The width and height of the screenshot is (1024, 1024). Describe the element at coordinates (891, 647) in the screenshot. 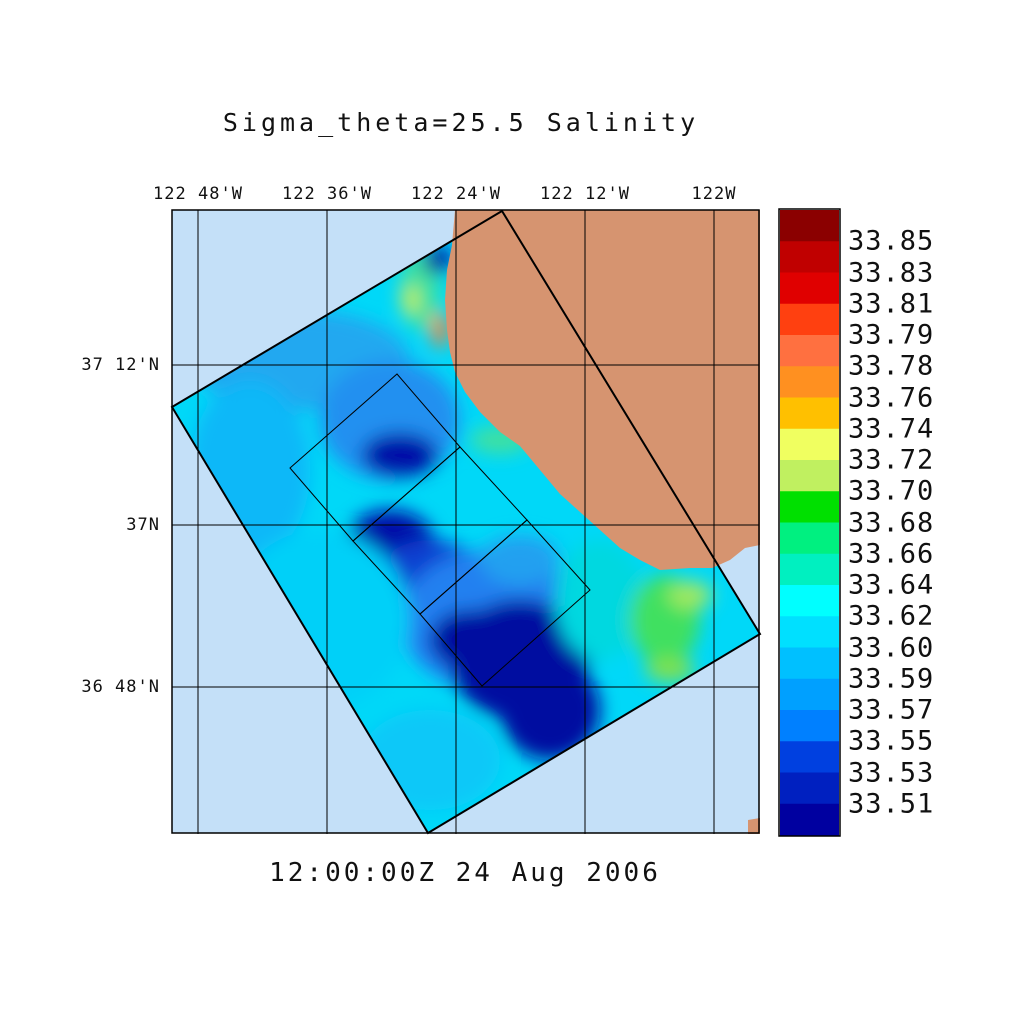

I see `colorbar-label: 33.60` at that location.